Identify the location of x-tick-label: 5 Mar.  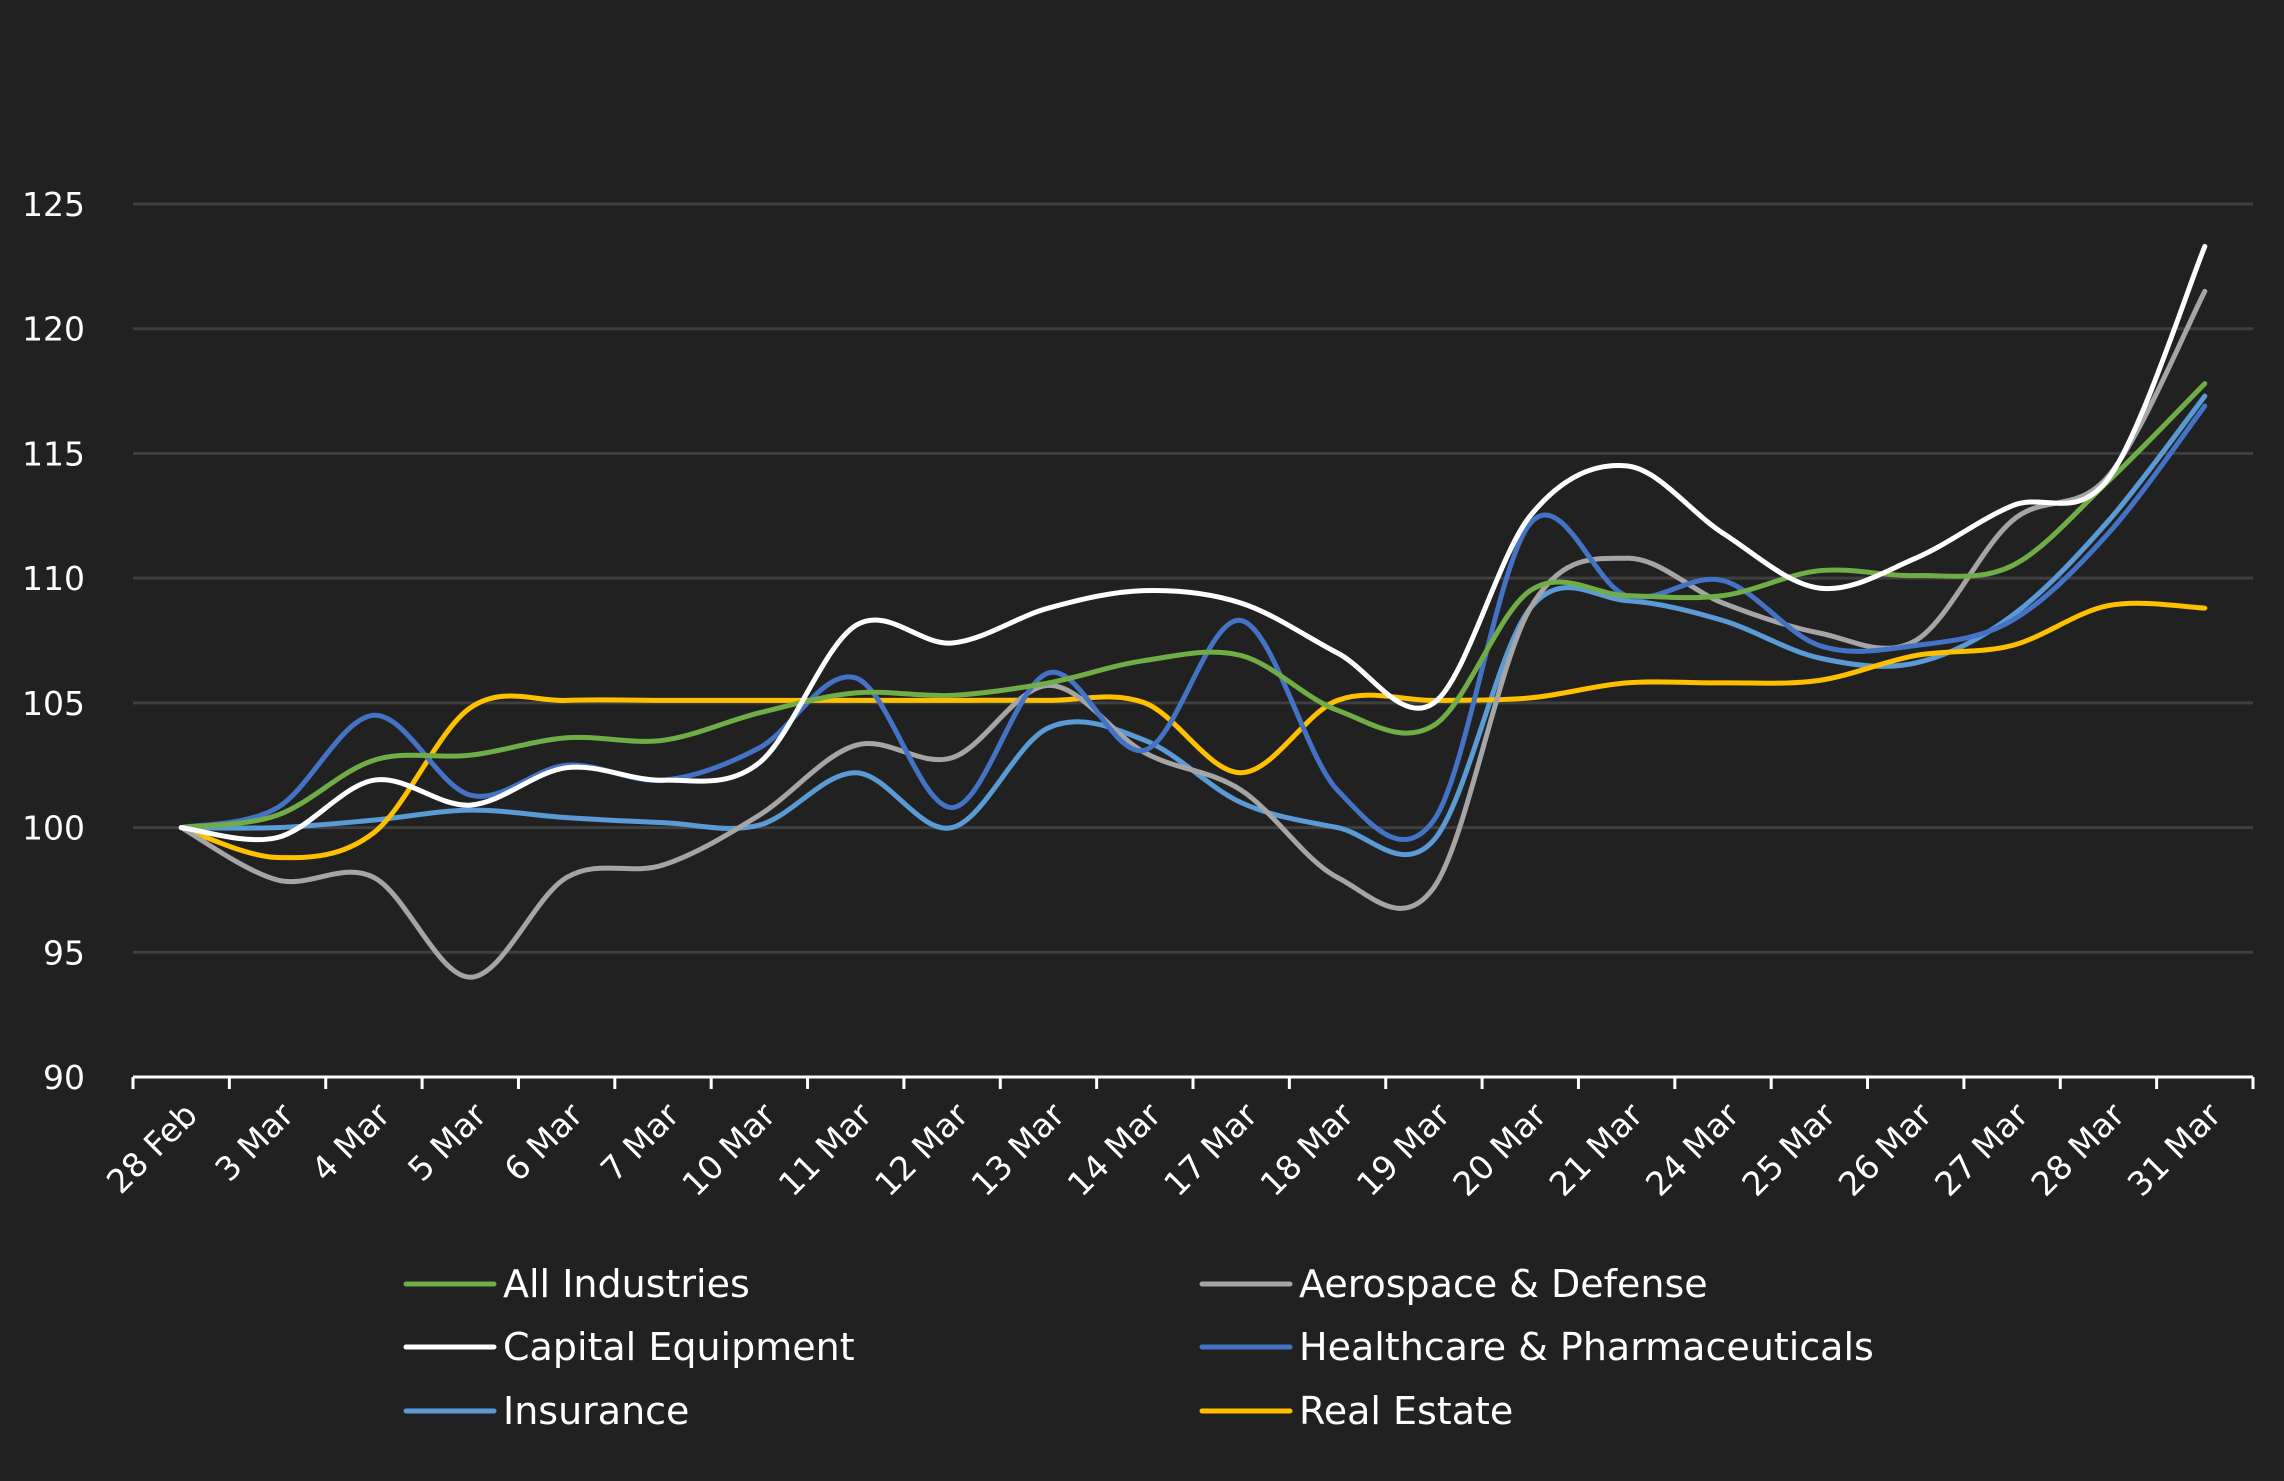
(447, 1142).